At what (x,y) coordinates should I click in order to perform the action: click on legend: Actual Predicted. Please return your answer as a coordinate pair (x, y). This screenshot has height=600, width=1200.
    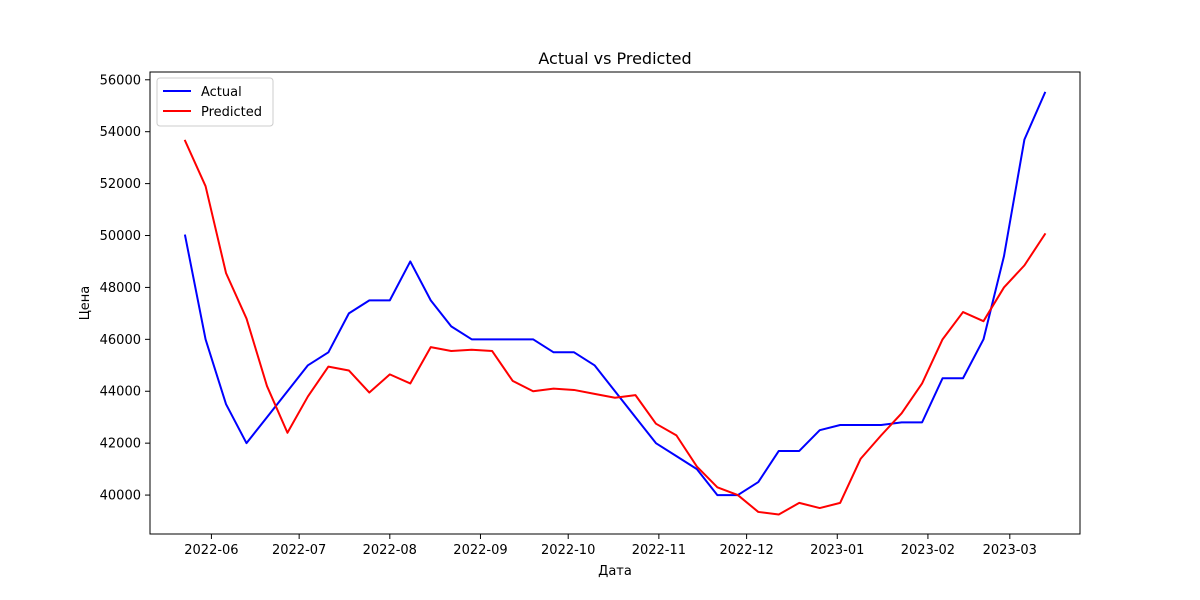
    Looking at the image, I should click on (215, 102).